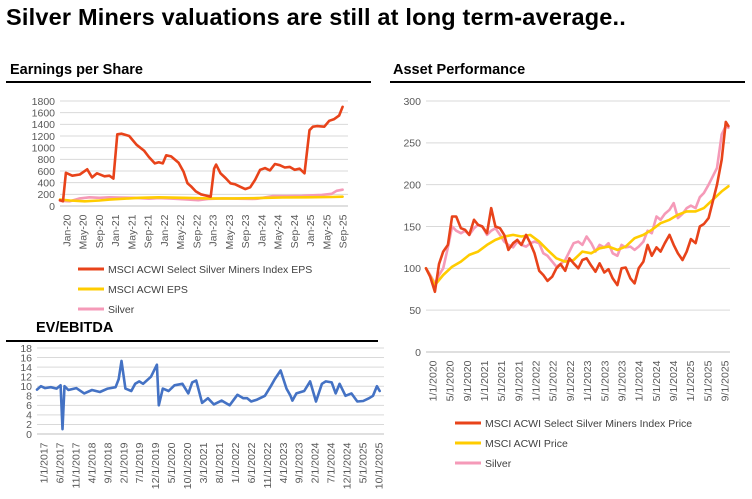  What do you see at coordinates (76, 70) in the screenshot?
I see `eps-chart-title: Earnings per Share` at bounding box center [76, 70].